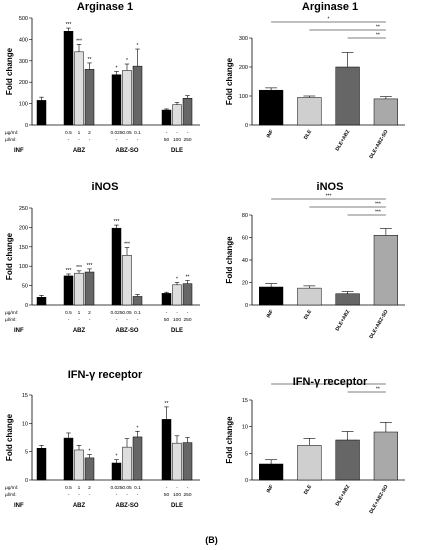 The width and height of the screenshot is (423, 550). What do you see at coordinates (243, 39) in the screenshot?
I see `y-tick-label: 300` at bounding box center [243, 39].